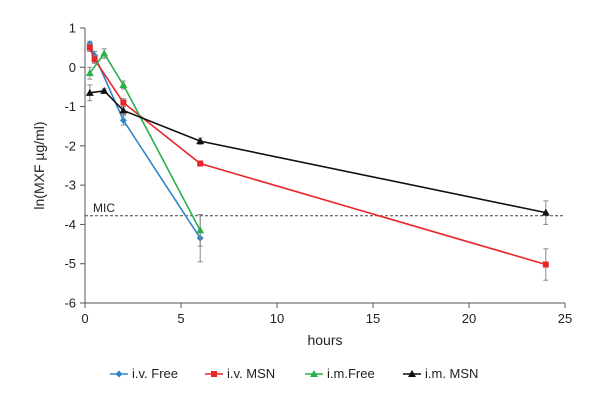  Describe the element at coordinates (451, 373) in the screenshot. I see `legend-label: i.m. MSN` at that location.